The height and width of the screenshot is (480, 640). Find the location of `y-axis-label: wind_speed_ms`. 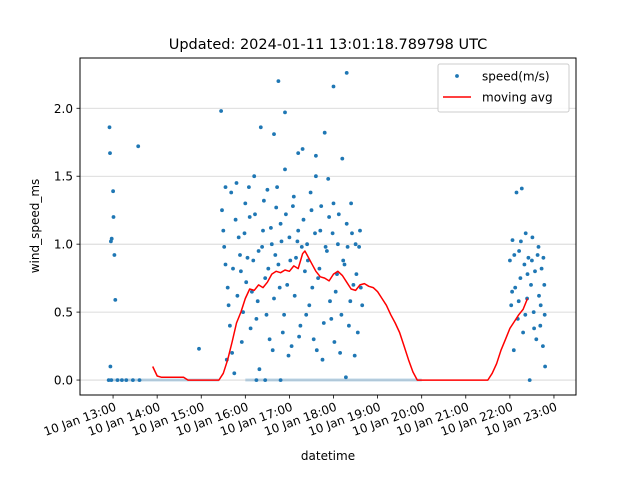

y-axis-label: wind_speed_ms is located at coordinates (35, 226).